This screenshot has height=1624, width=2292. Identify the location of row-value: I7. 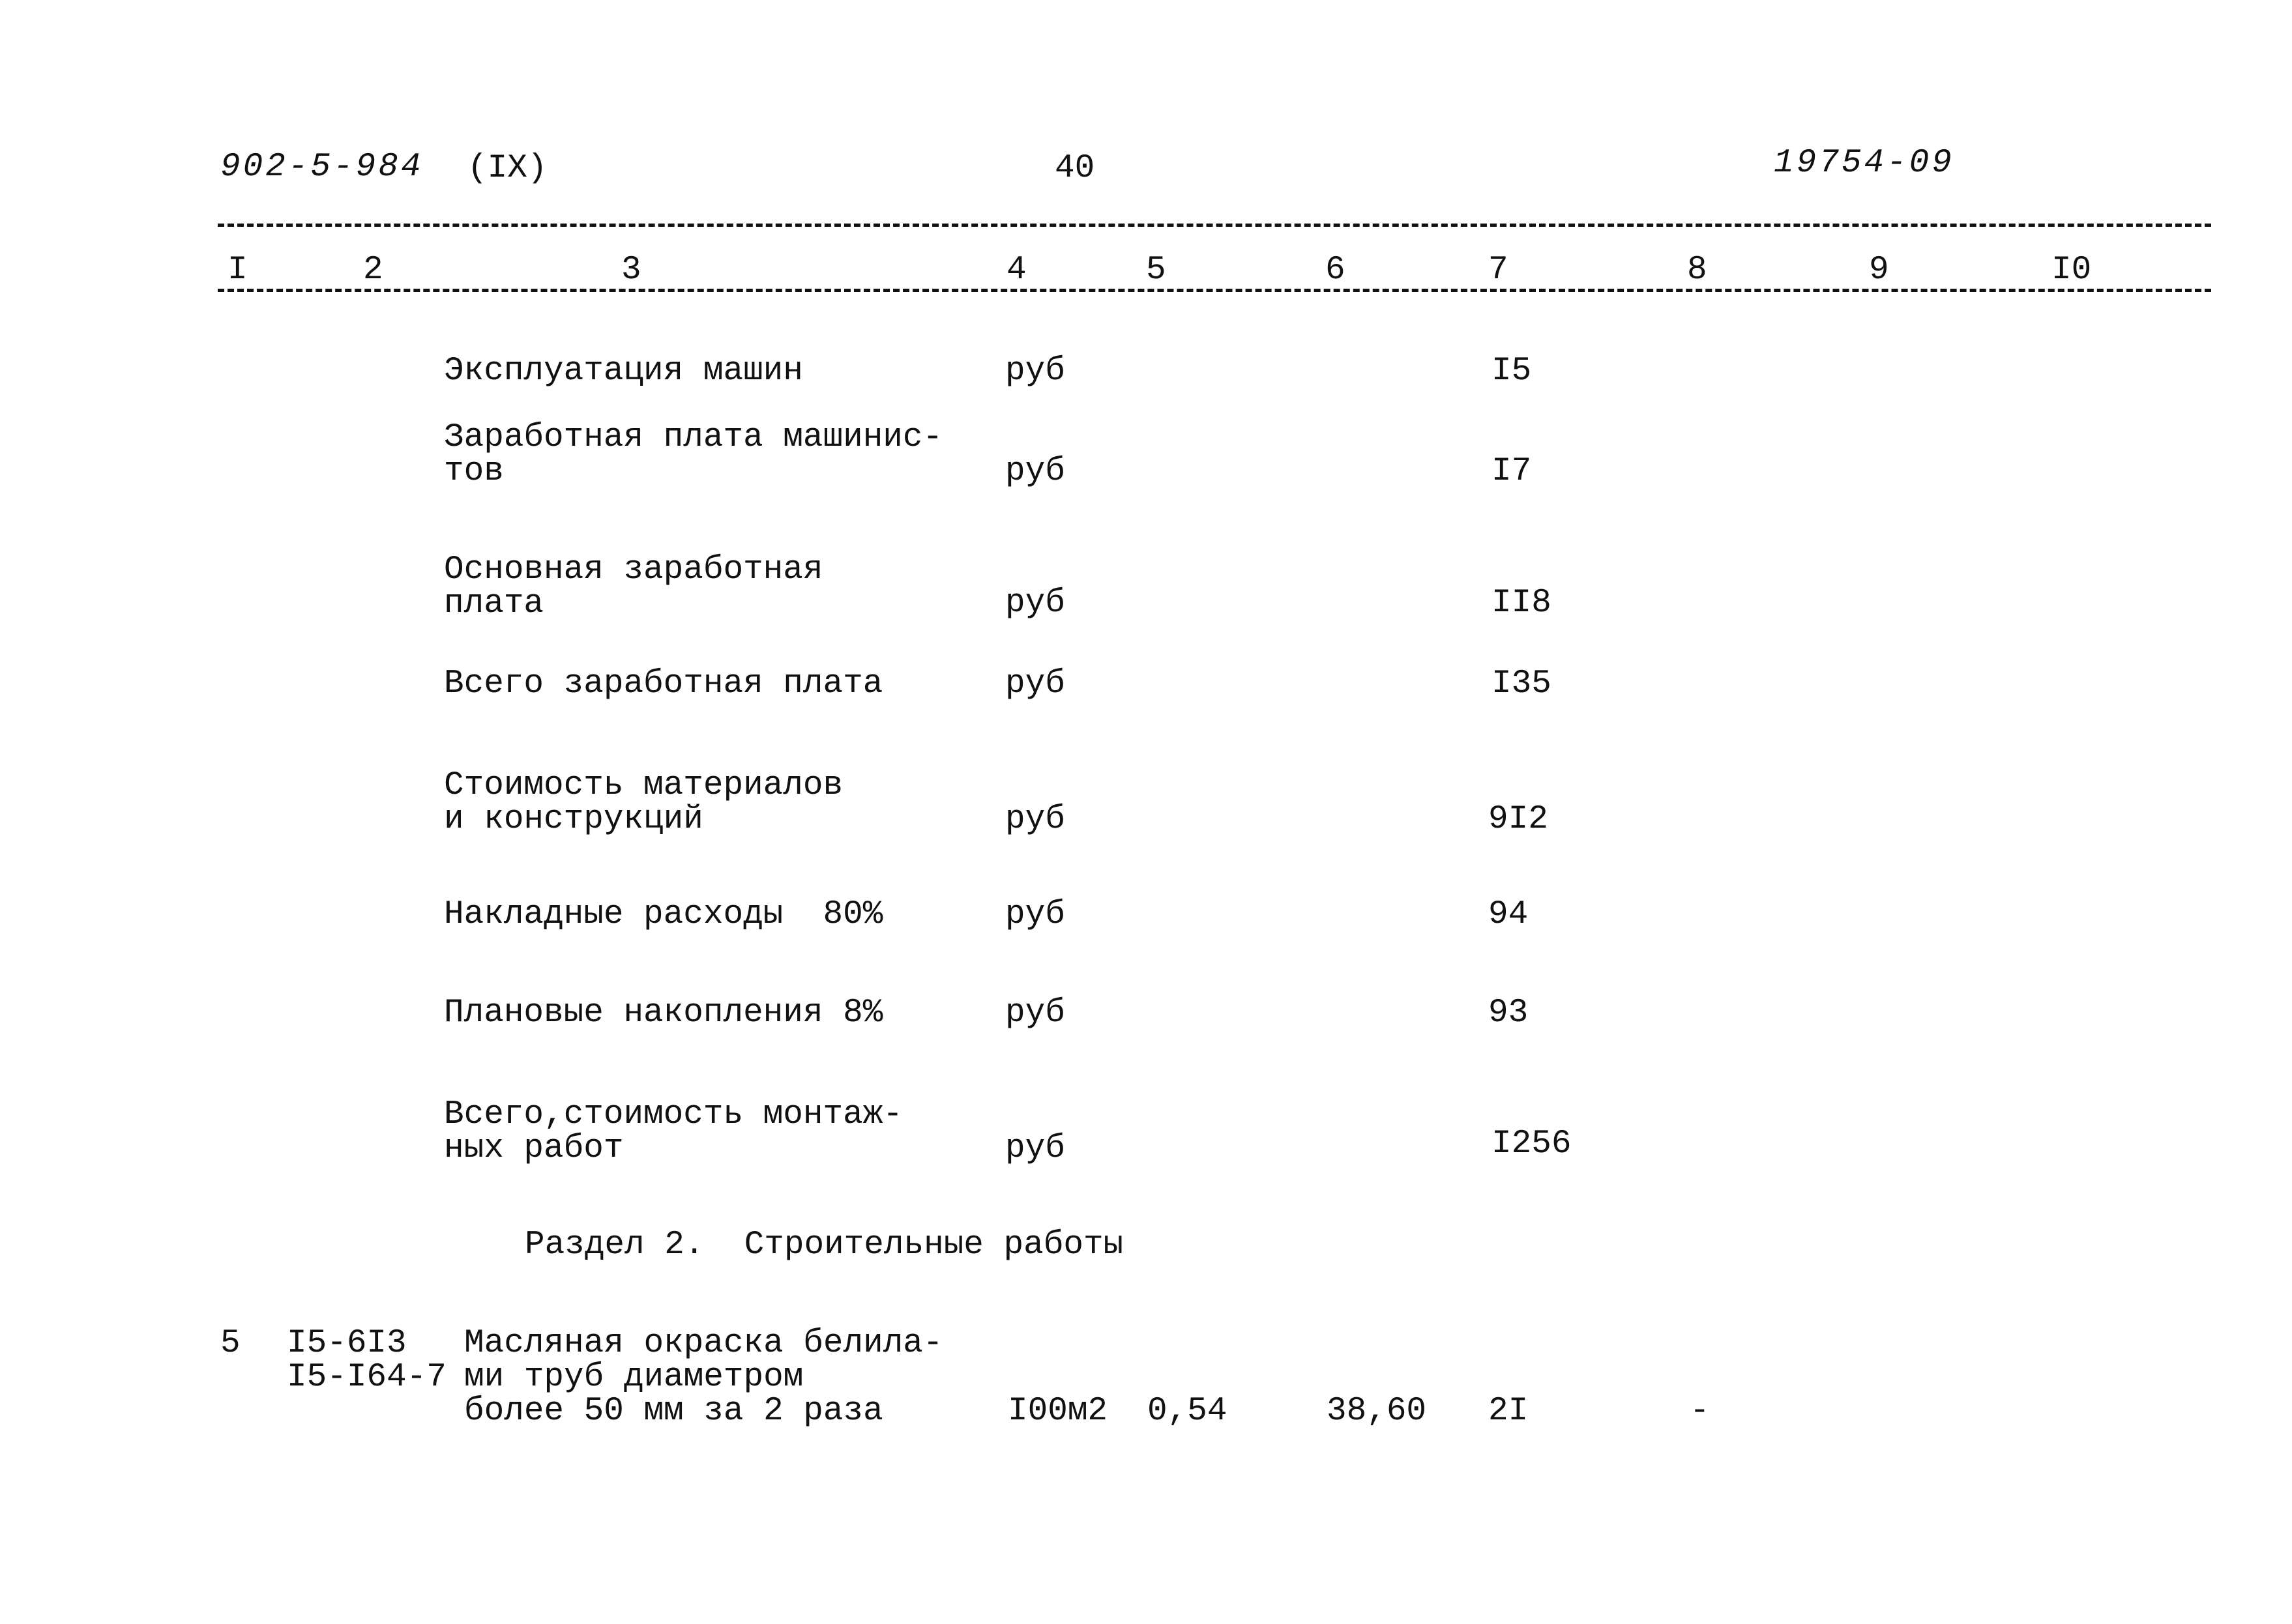
(1512, 472).